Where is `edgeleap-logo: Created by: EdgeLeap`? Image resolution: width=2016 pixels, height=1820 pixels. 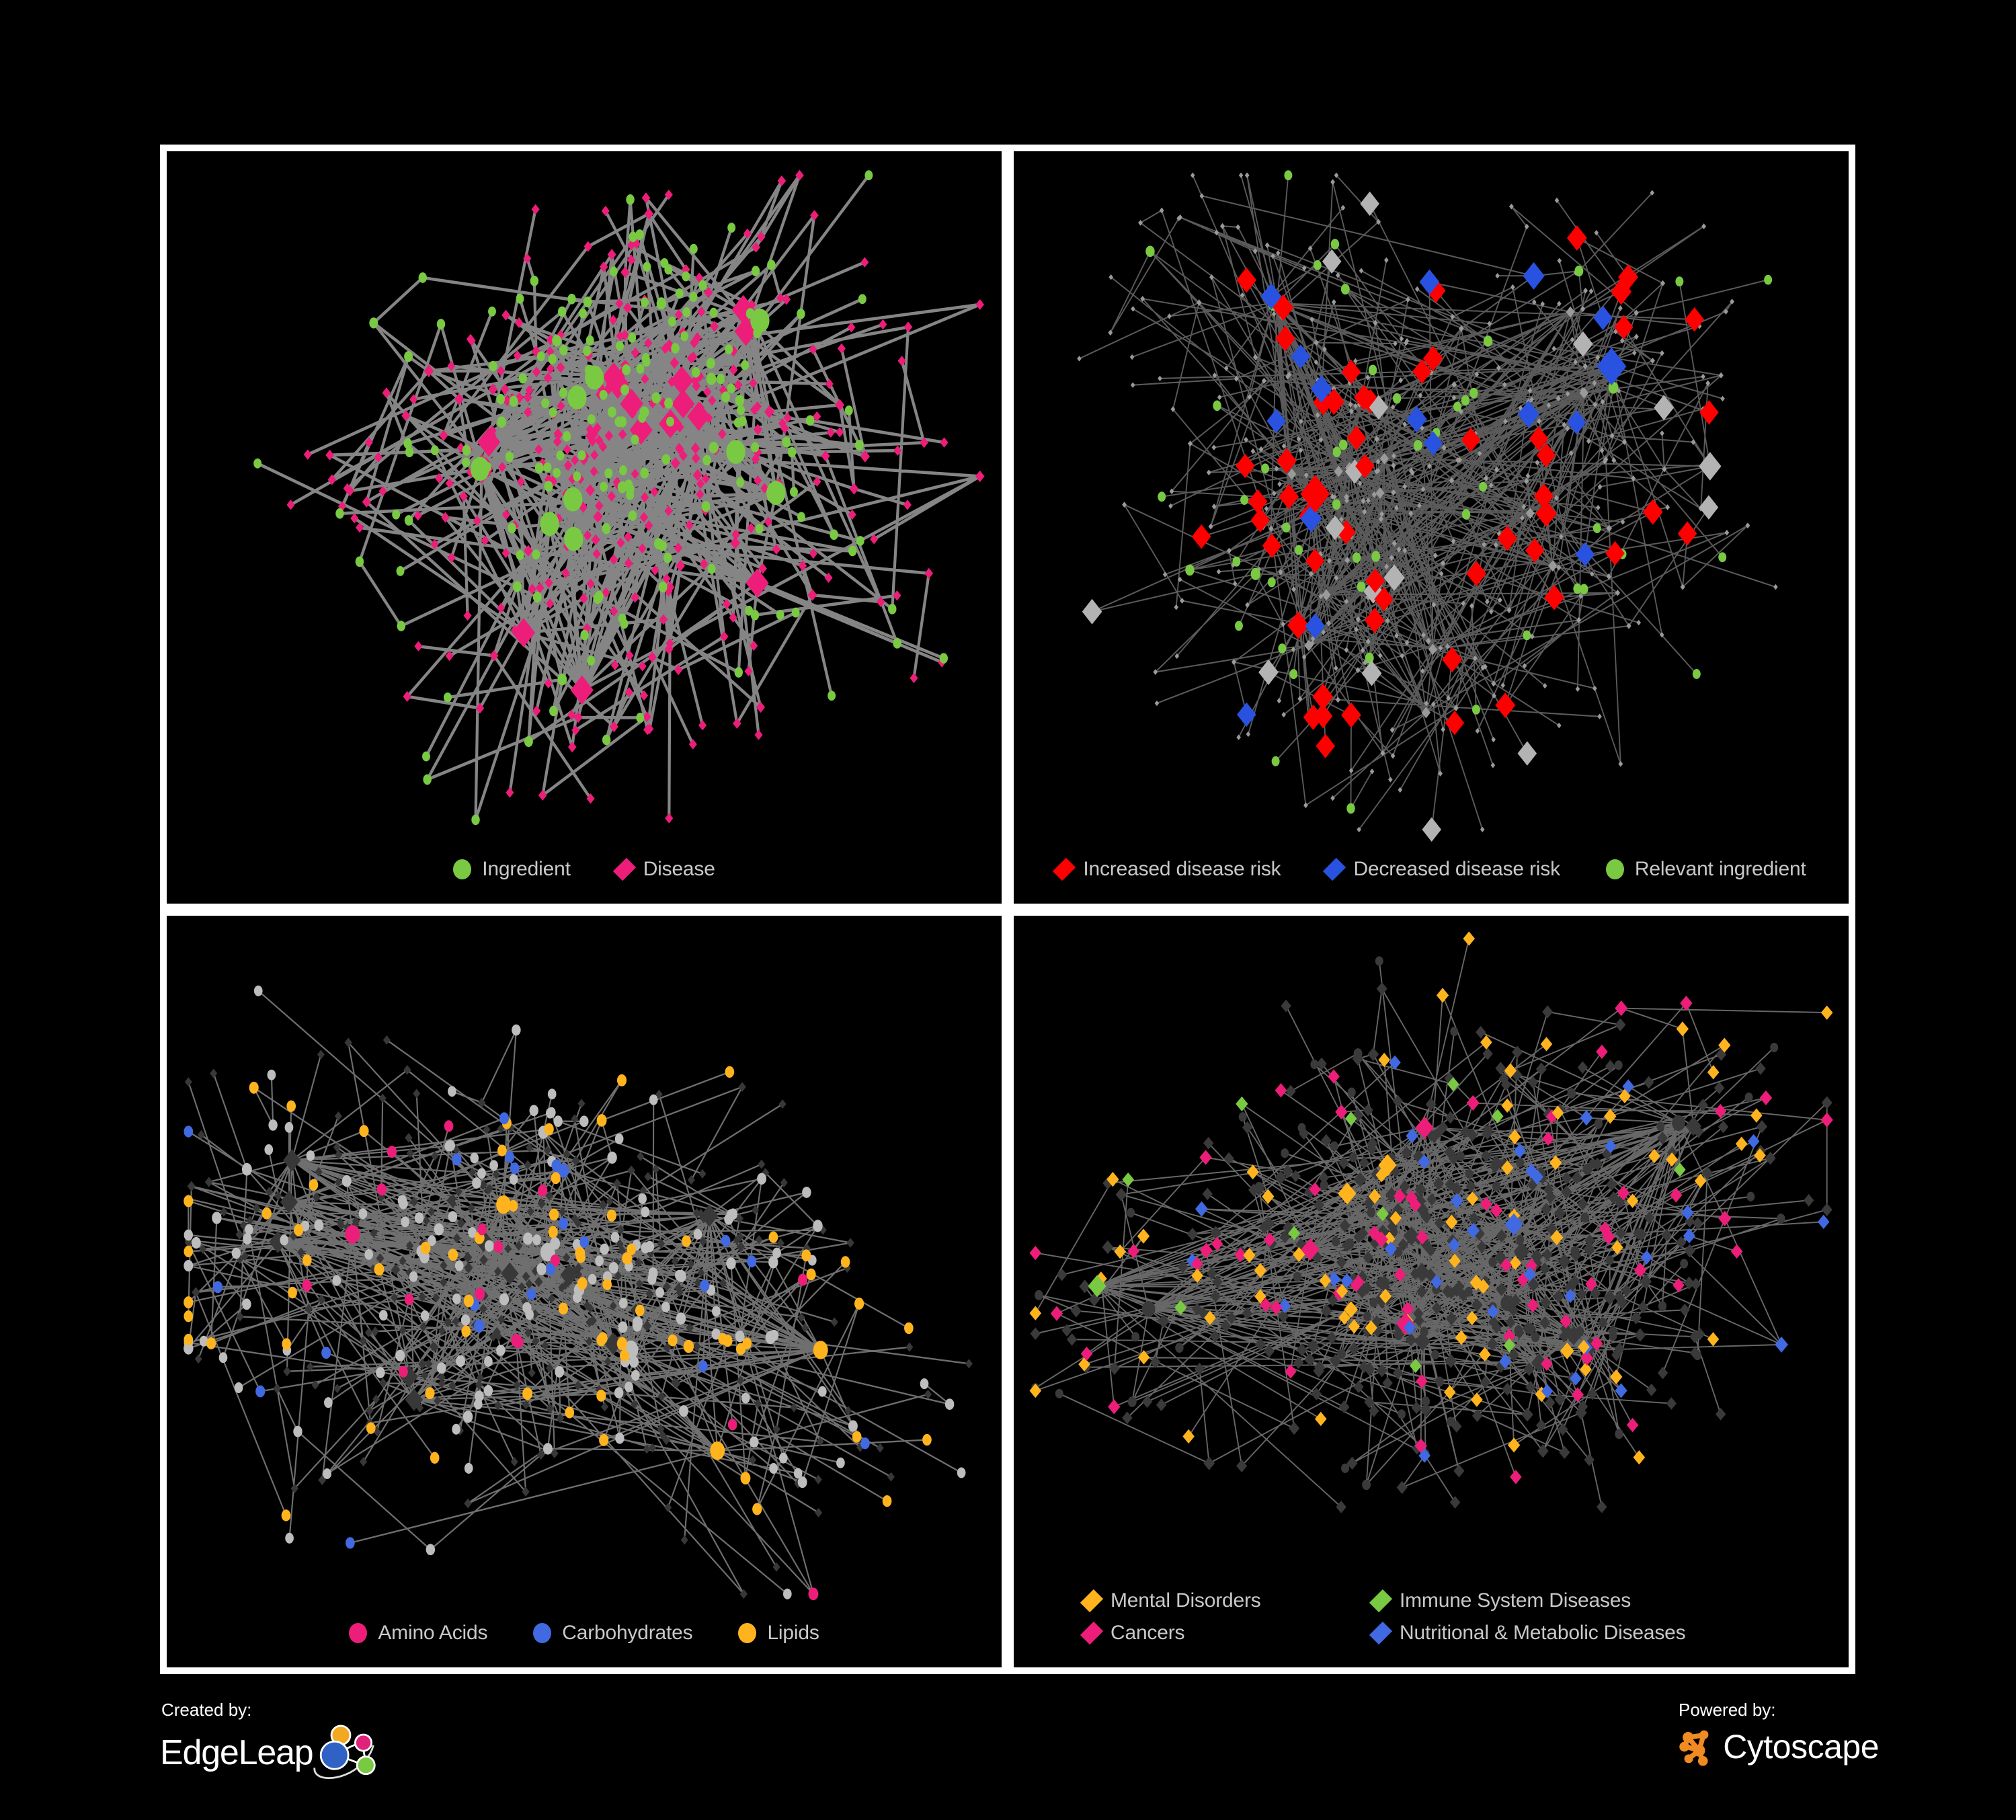 edgeleap-logo: Created by: EdgeLeap is located at coordinates (271, 1743).